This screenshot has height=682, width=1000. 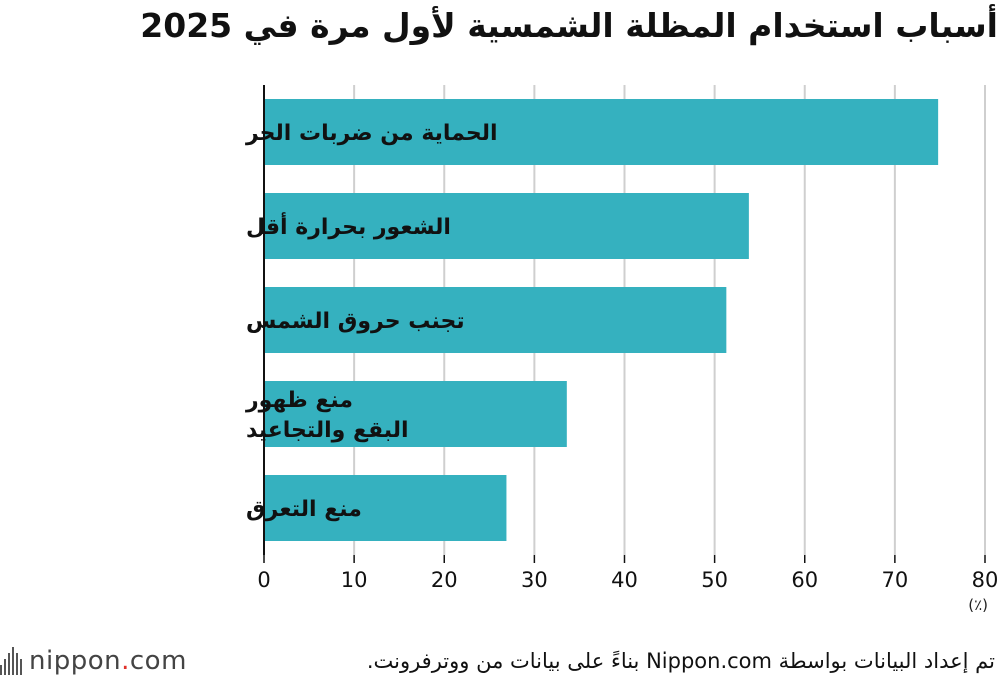 I want to click on x-tick-labels: 0 10 20 30 40 50 60 70 80, so click(x=627, y=580).